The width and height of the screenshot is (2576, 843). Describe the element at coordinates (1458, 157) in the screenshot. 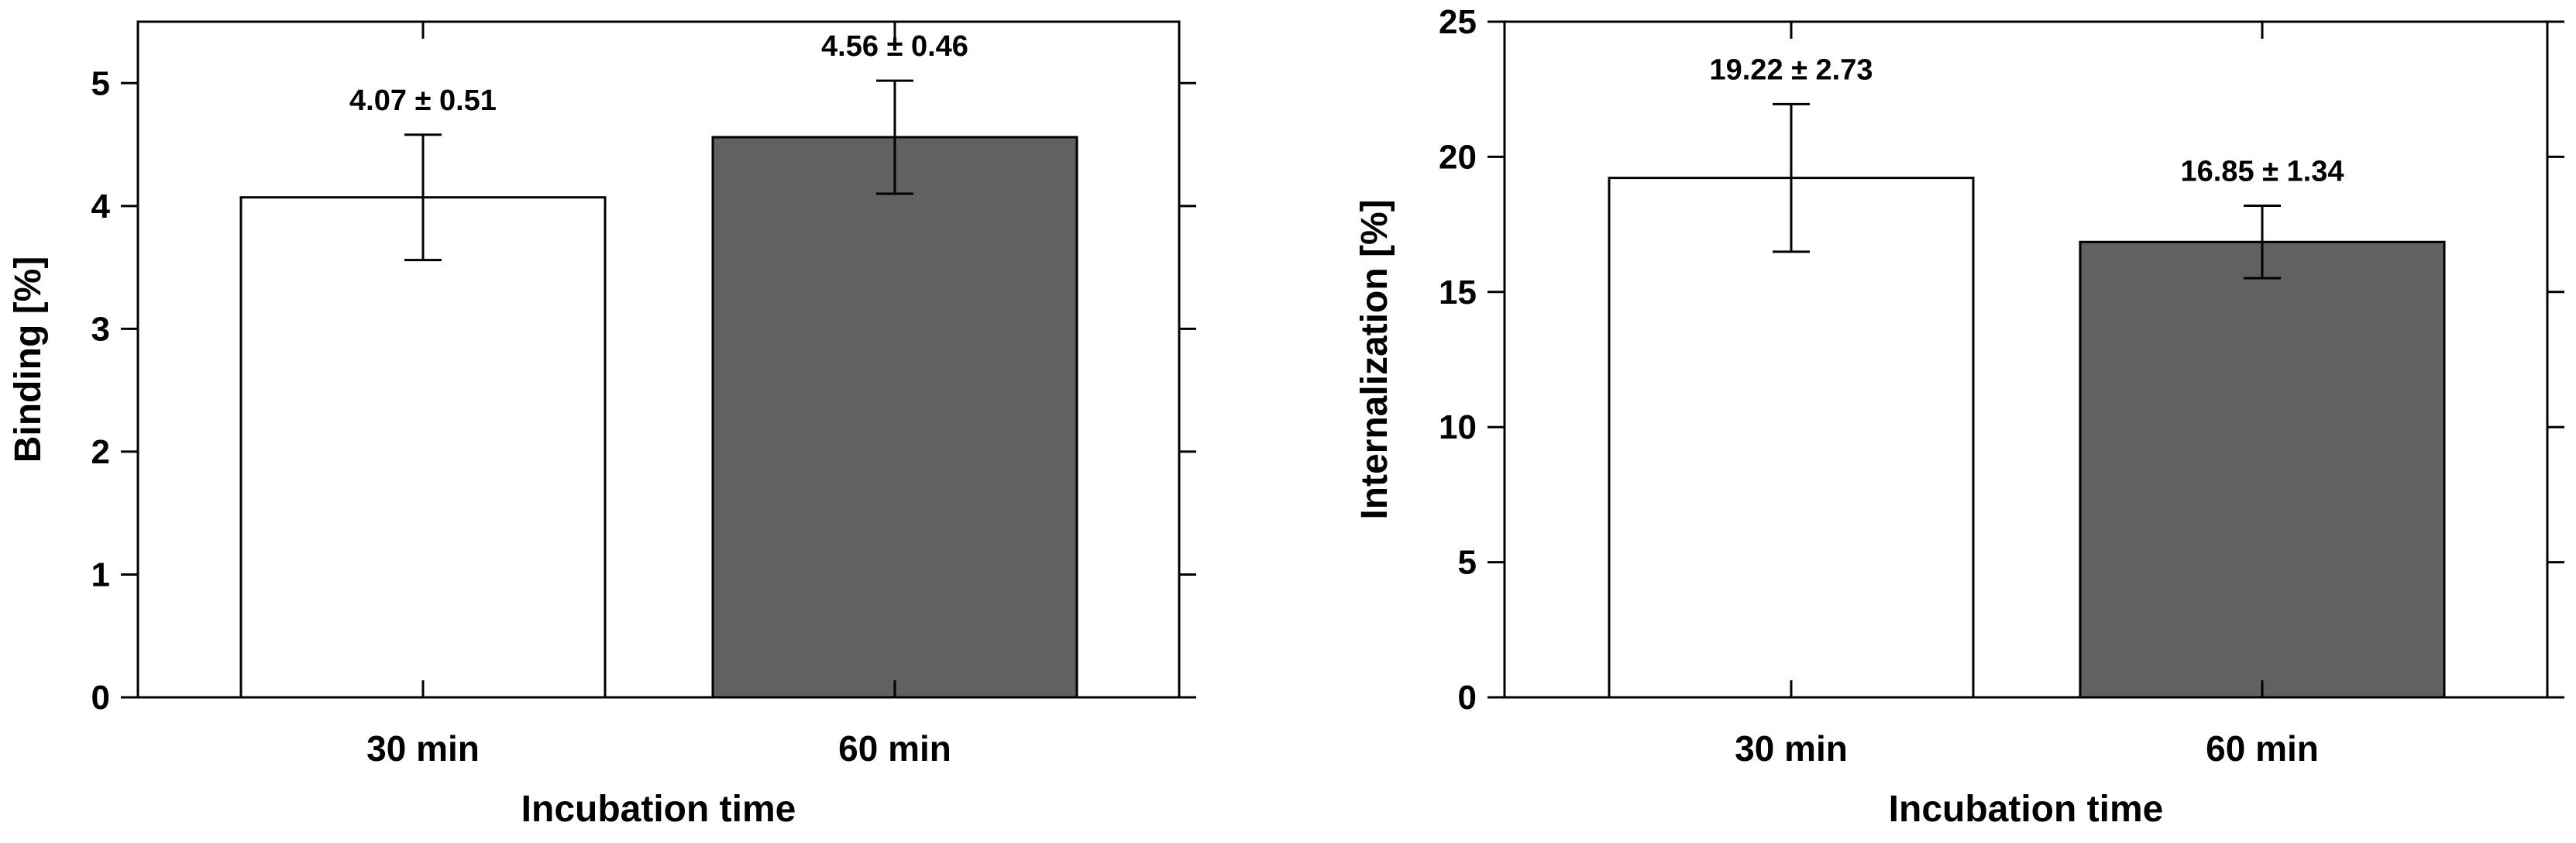

I see `y-tick-label: 20` at that location.